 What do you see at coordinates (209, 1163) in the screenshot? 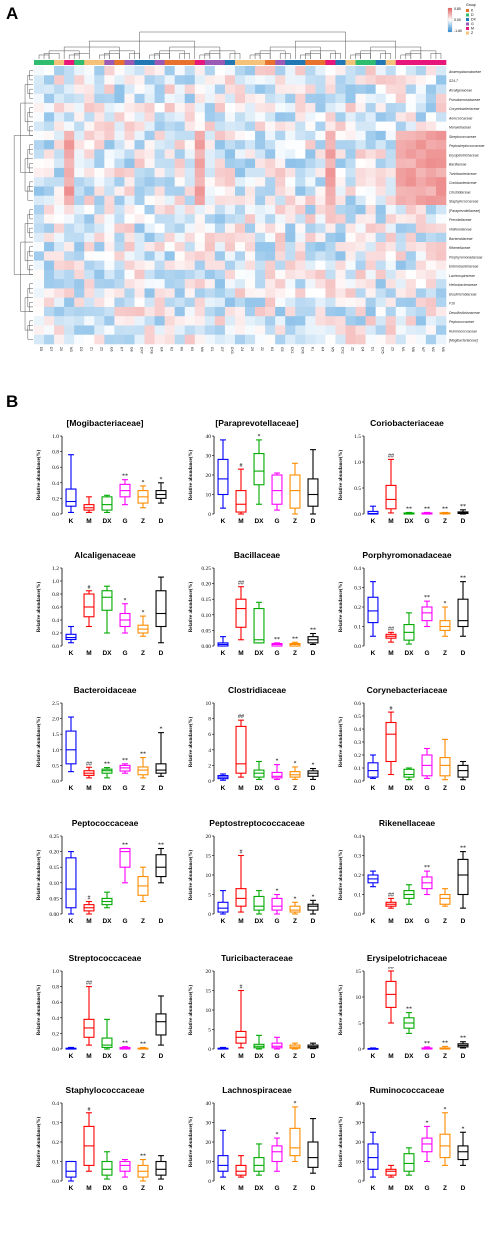
I see `y-tick-label: 10` at bounding box center [209, 1163].